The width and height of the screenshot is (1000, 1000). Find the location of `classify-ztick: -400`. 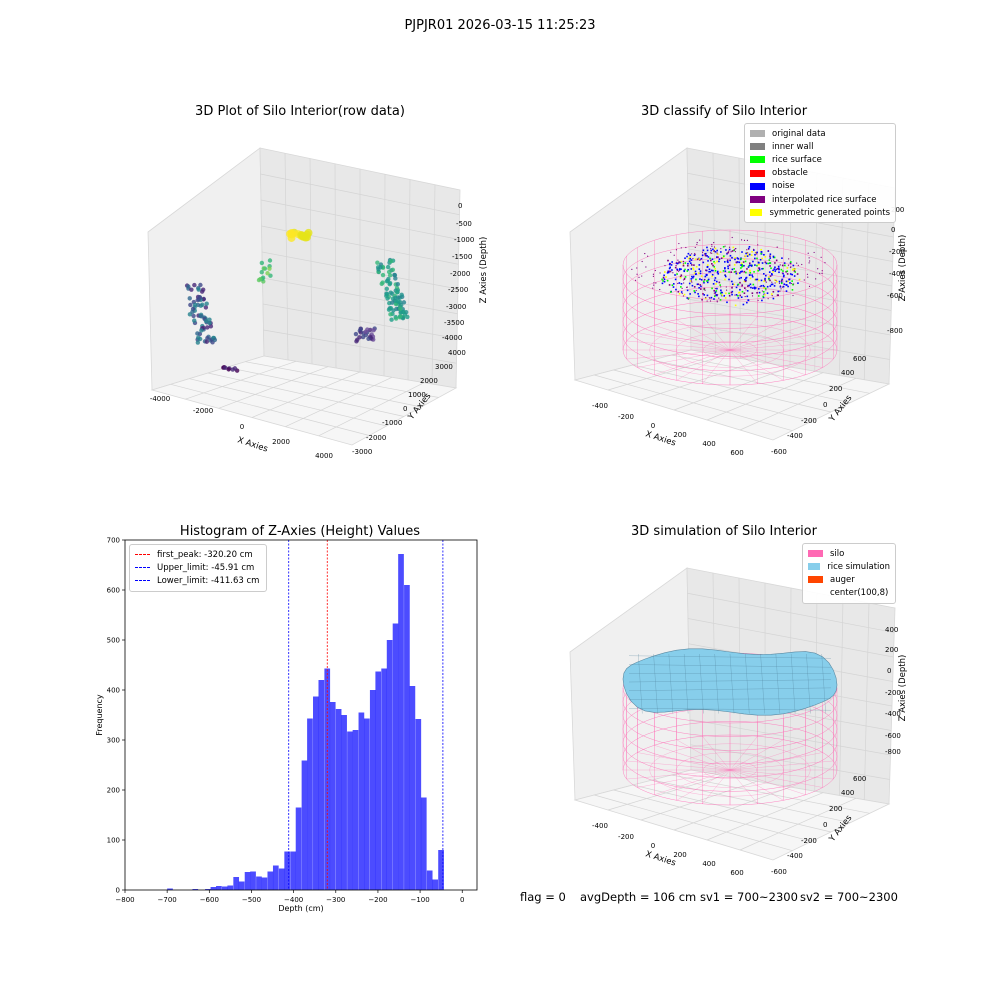

classify-ztick: -400 is located at coordinates (897, 274).